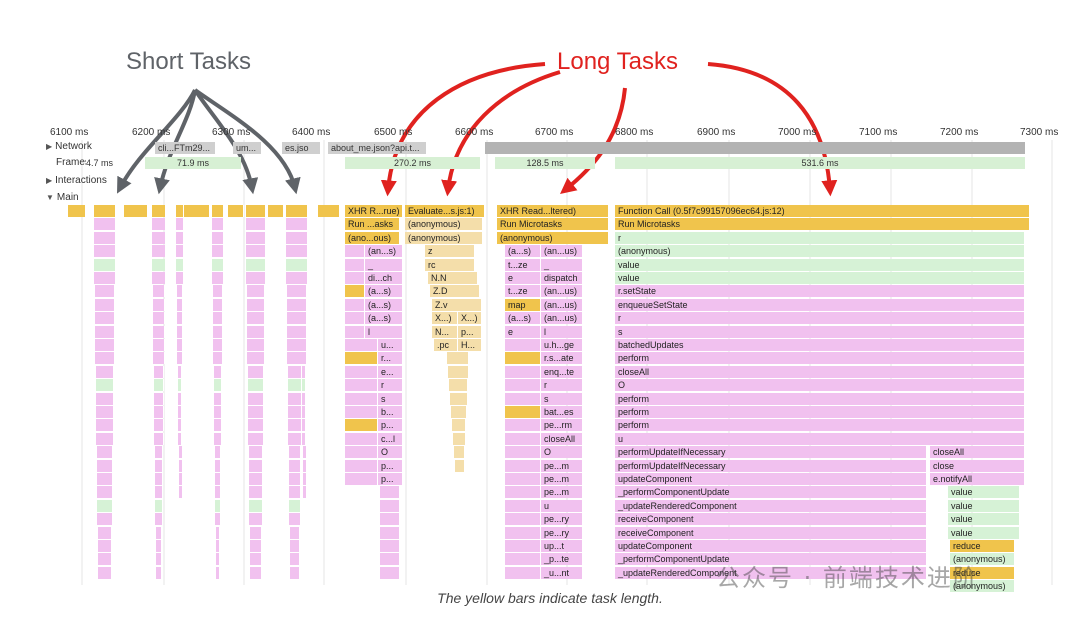 The height and width of the screenshot is (617, 1080). What do you see at coordinates (372, 224) in the screenshot?
I see `flame-bar: Run ...asks` at bounding box center [372, 224].